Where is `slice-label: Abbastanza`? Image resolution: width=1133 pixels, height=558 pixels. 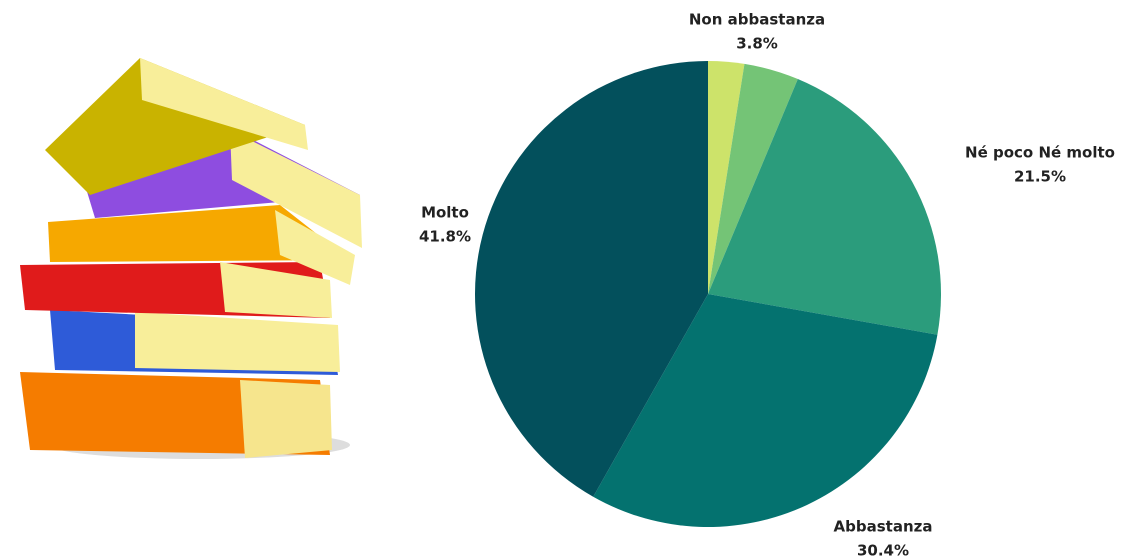 slice-label: Abbastanza is located at coordinates (883, 527).